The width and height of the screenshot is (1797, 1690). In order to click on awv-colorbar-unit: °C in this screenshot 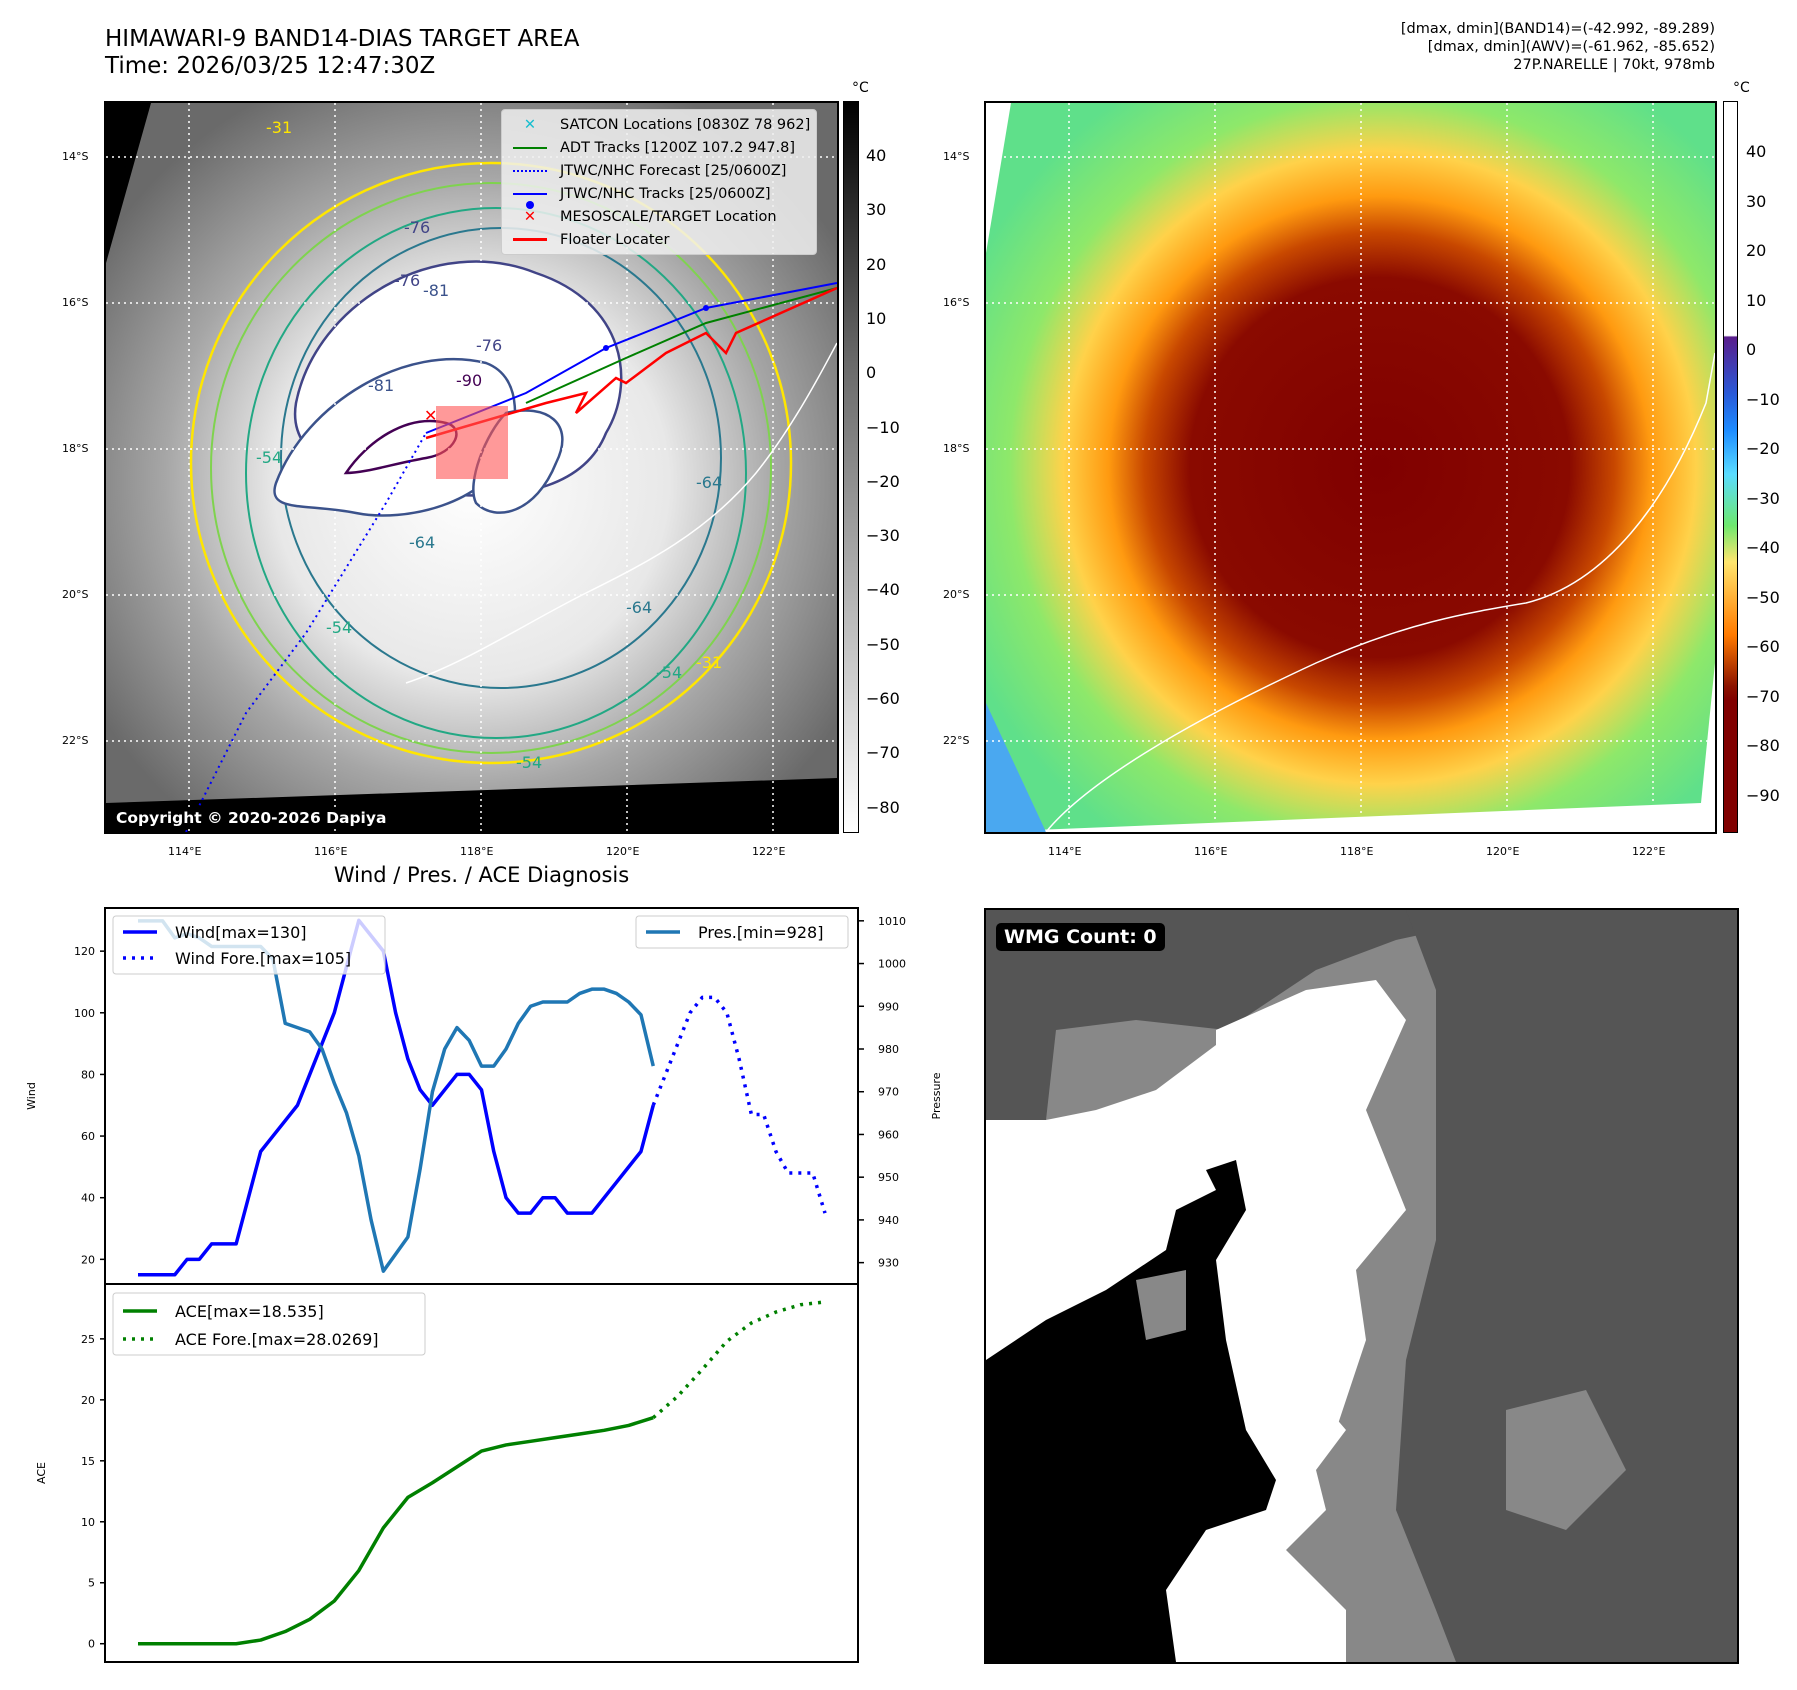, I will do `click(1741, 88)`.